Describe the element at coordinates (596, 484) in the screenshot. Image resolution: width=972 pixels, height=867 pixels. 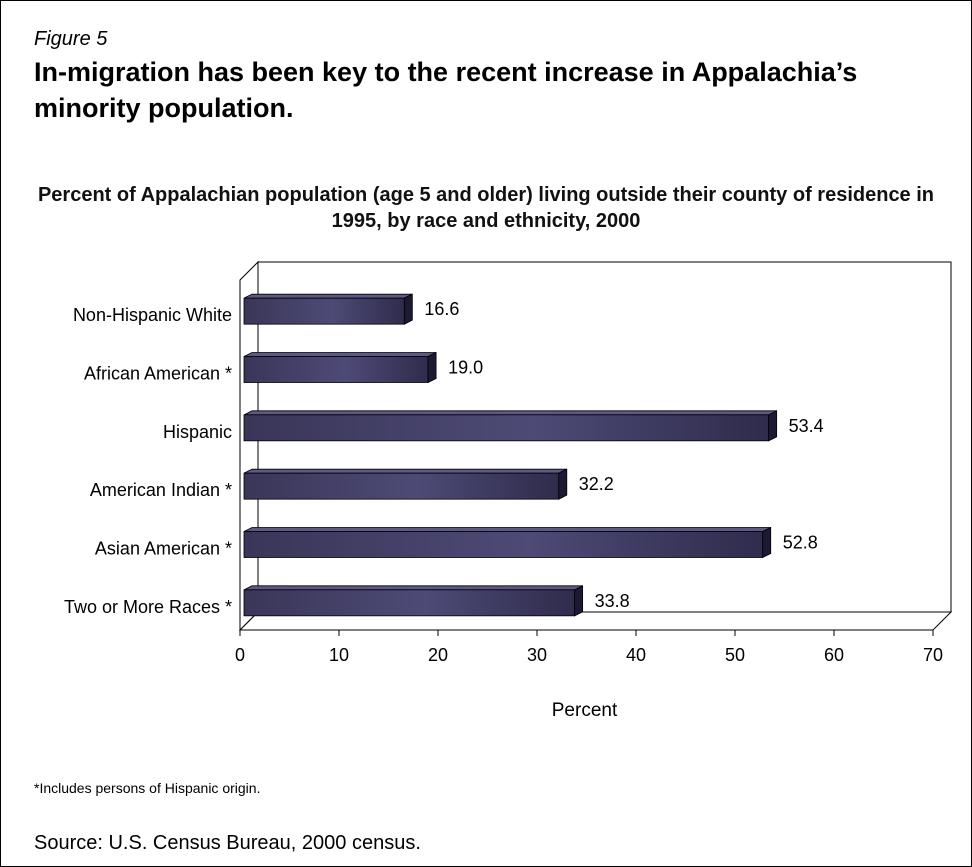
I see `bar-value-label: 32.2` at that location.